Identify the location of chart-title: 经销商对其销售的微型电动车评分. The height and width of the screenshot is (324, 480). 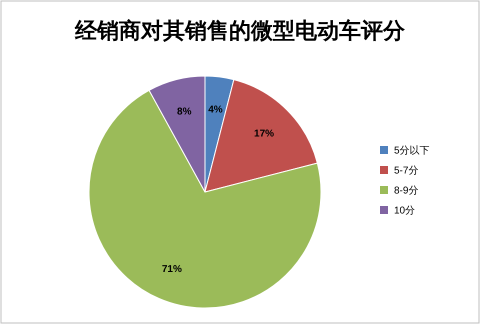
(240, 30).